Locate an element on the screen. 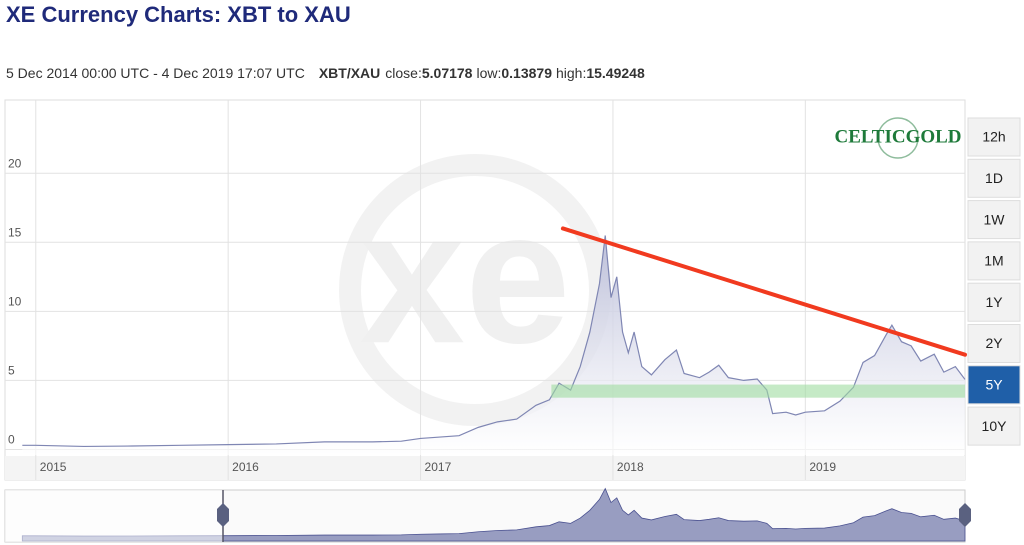 Image resolution: width=1024 pixels, height=545 pixels. y-tick-label: 20 is located at coordinates (15, 163).